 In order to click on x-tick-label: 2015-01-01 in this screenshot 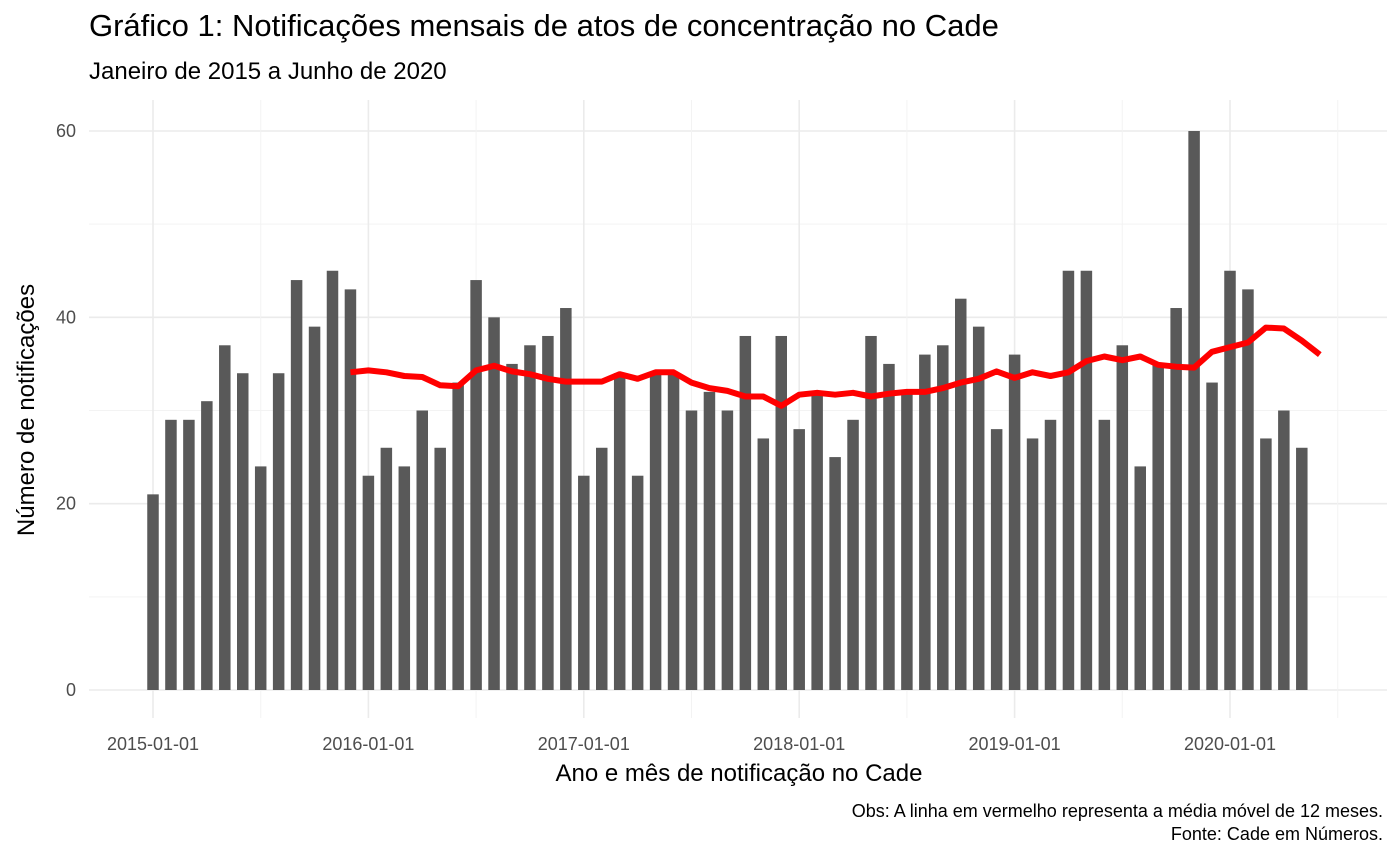, I will do `click(153, 744)`.